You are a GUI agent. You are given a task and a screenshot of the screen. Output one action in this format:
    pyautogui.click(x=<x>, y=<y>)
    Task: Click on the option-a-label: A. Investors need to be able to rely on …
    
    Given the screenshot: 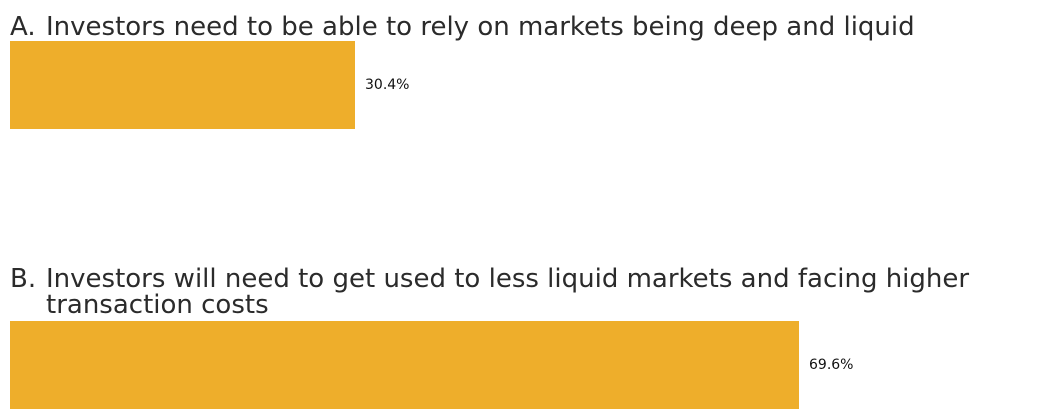 What is the action you would take?
    pyautogui.click(x=525, y=27)
    